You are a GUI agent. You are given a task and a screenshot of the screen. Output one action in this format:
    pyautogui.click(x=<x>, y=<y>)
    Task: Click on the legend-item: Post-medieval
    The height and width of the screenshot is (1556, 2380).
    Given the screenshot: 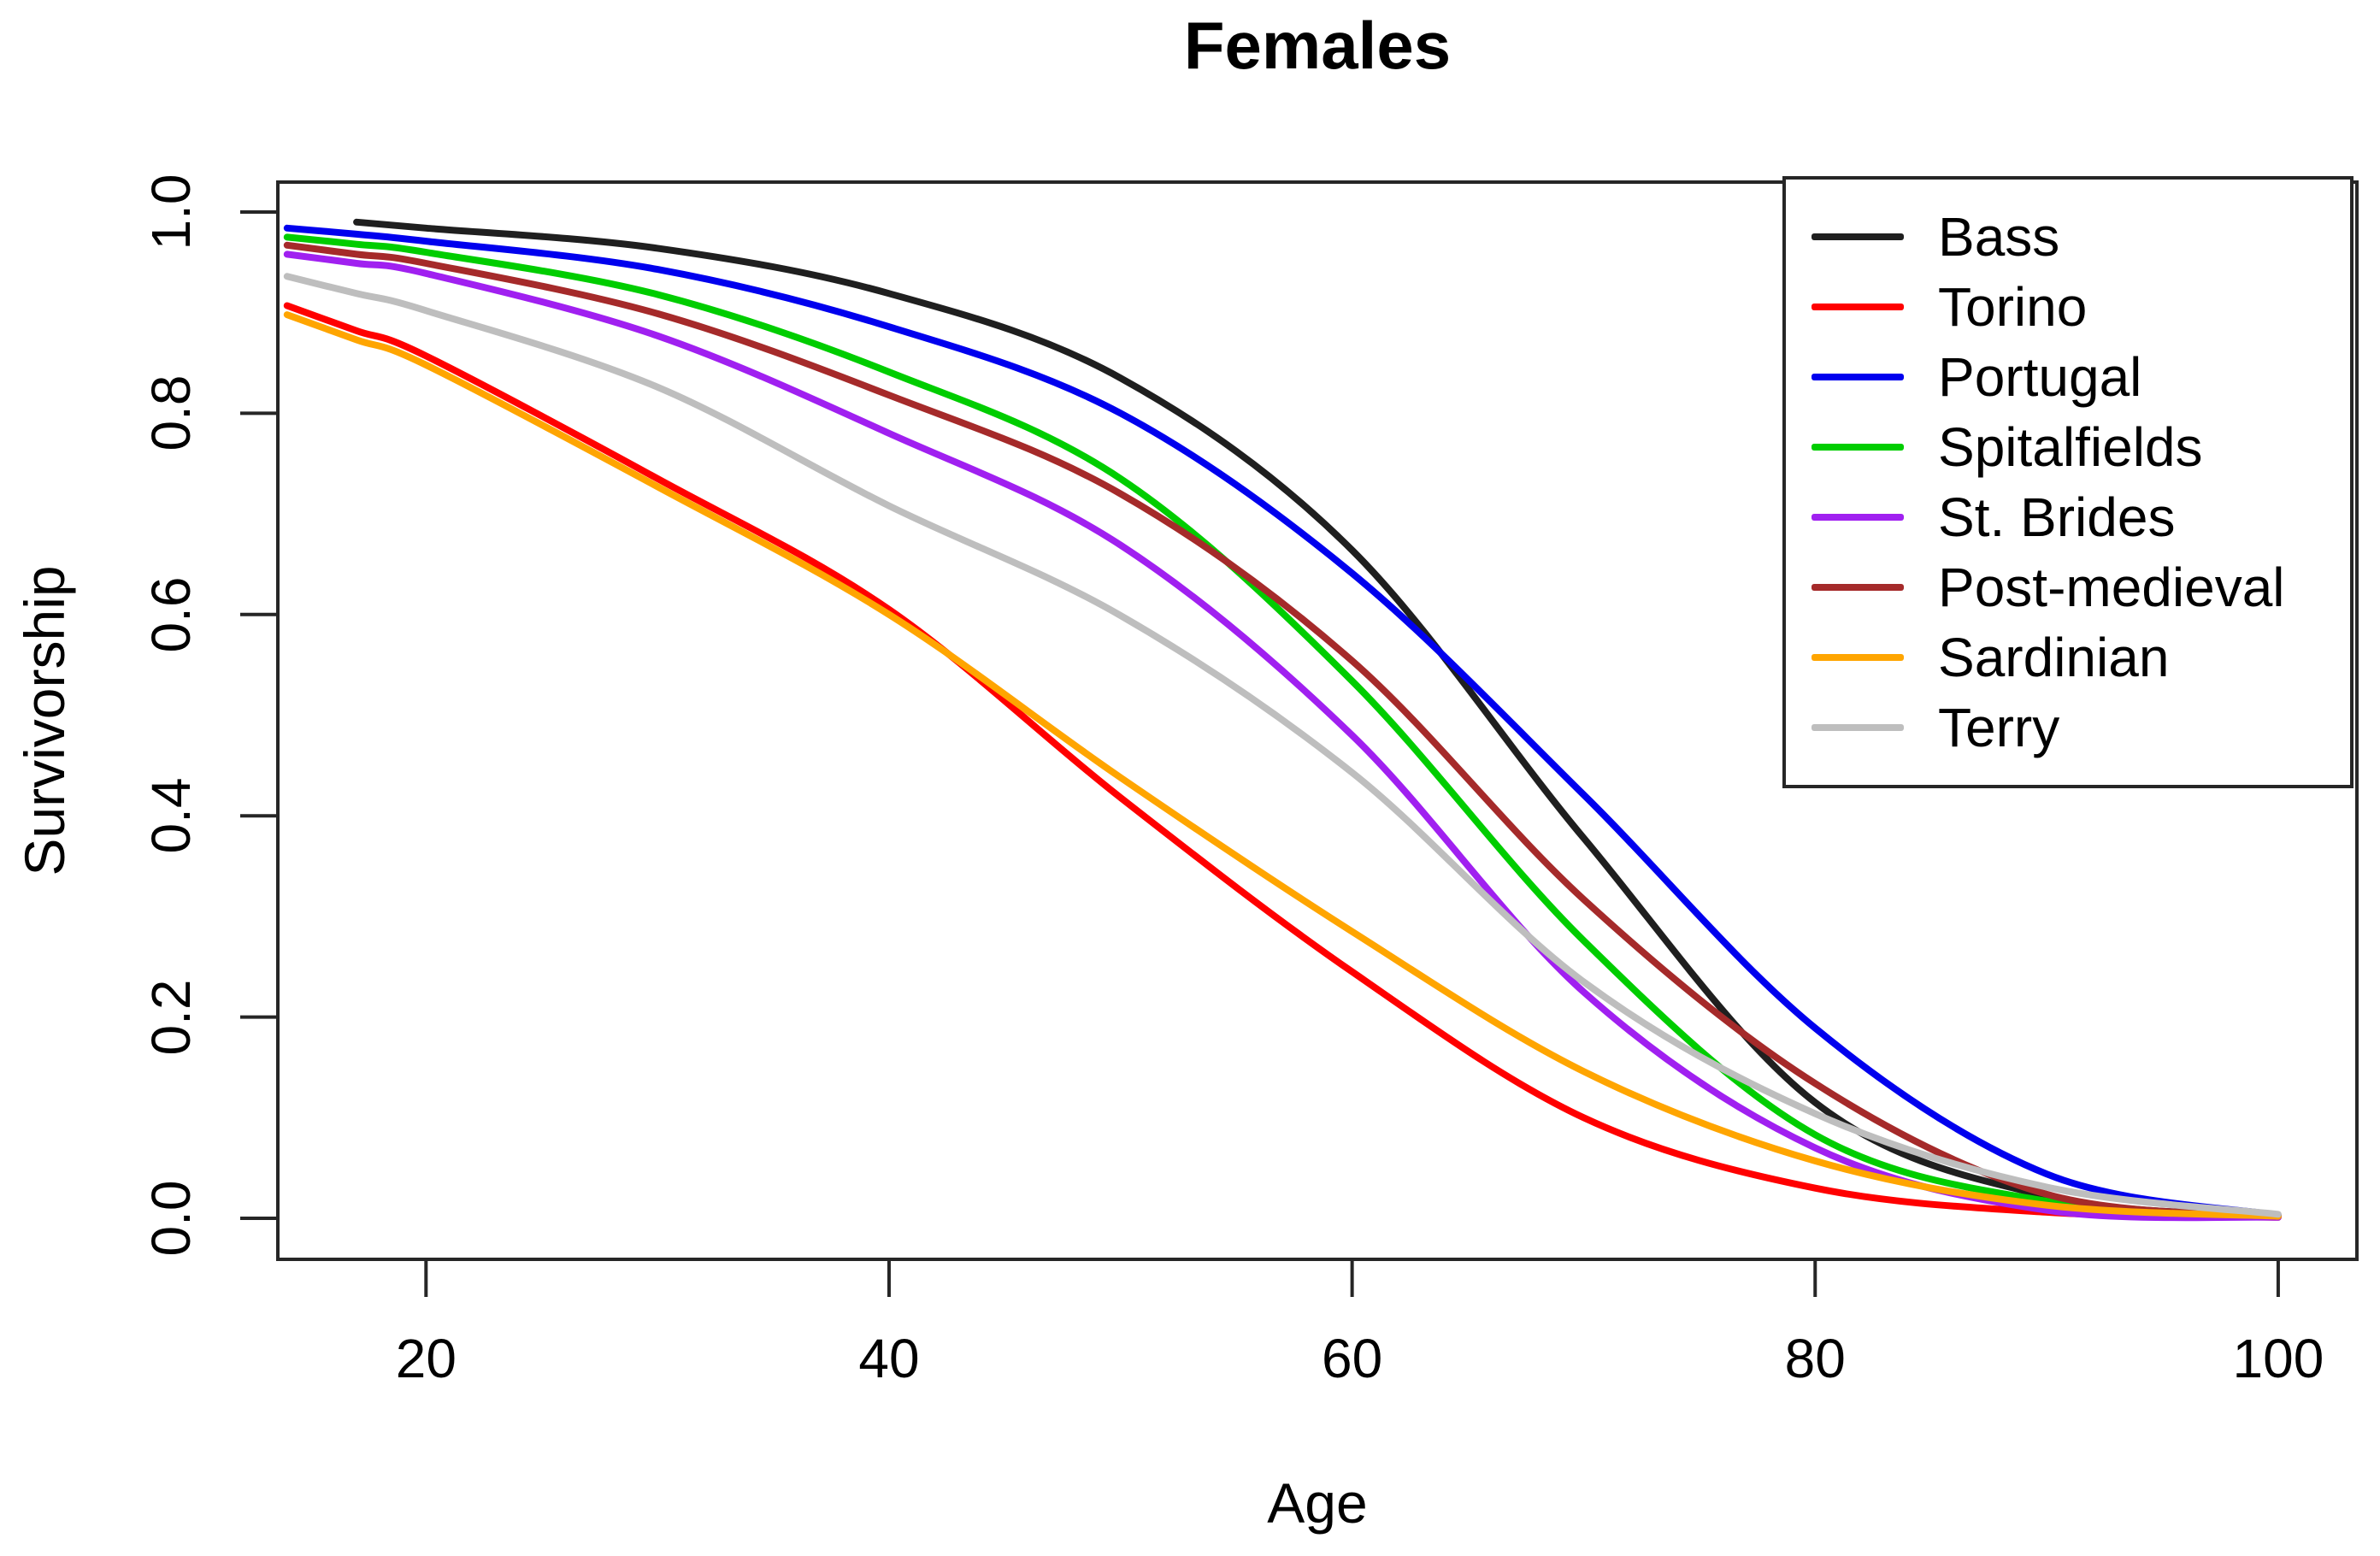 What is the action you would take?
    pyautogui.click(x=2081, y=587)
    